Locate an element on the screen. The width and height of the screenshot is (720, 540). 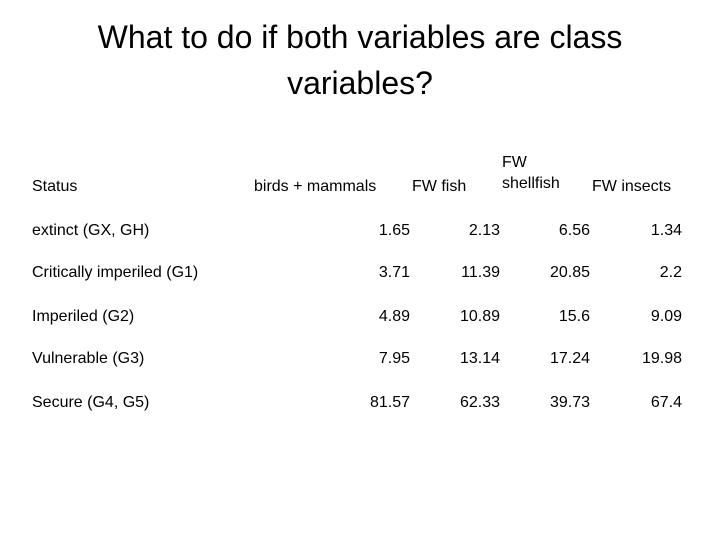
cell-fw-shellfish: 20.85 is located at coordinates (569, 272).